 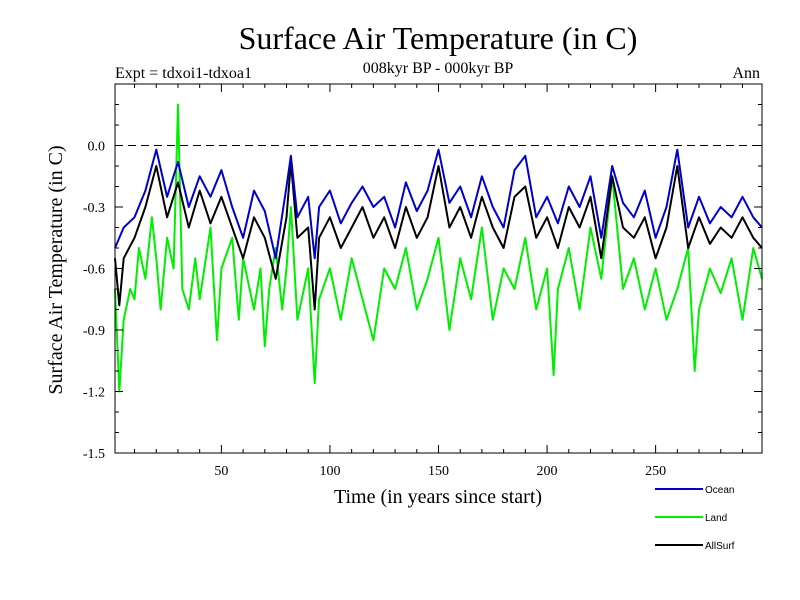 I want to click on legend: Ocean Land AllSurf, so click(x=695, y=518).